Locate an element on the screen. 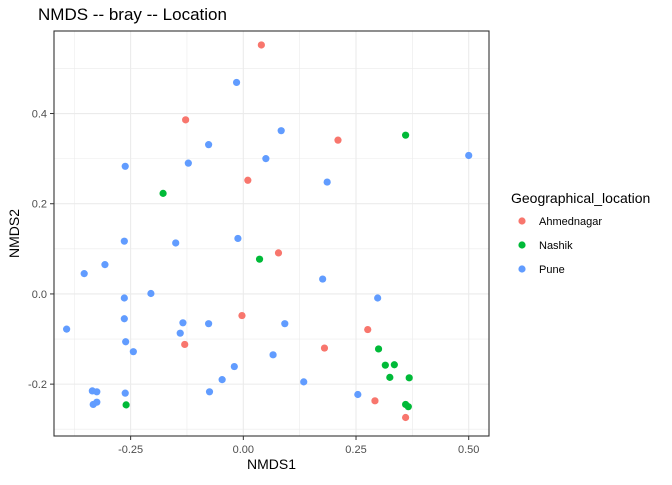  y-axis: -0.2 0.0 0.2 0.4 is located at coordinates (41, 250).